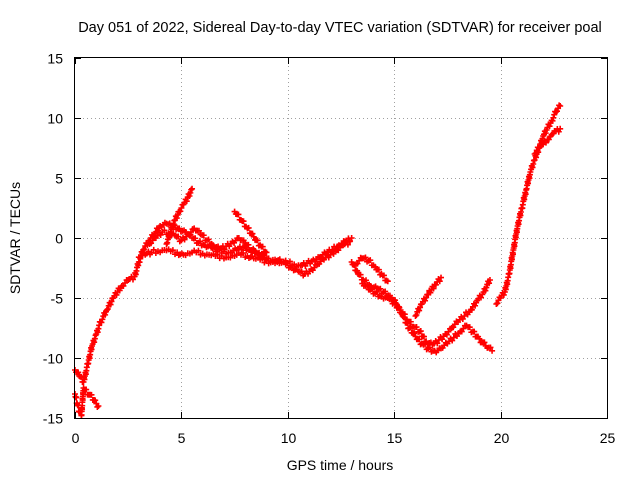  I want to click on x-axis-label: GPS time / hours, so click(340, 465).